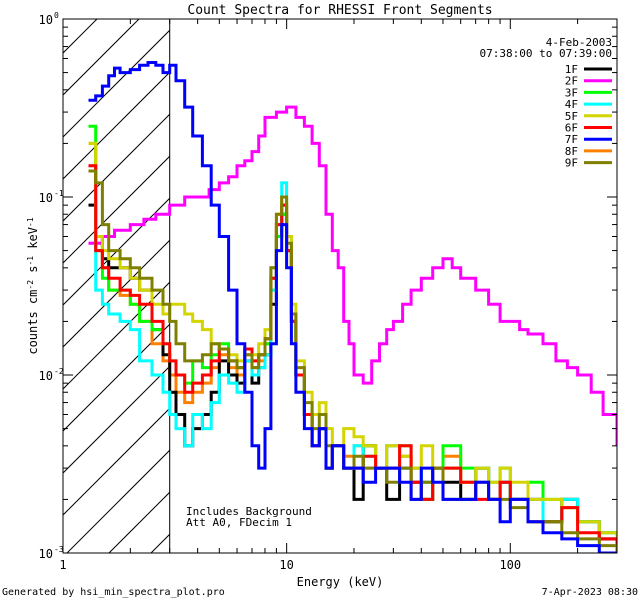 This screenshot has height=600, width=640. What do you see at coordinates (59, 549) in the screenshot?
I see `y-tick-exponent: -3` at bounding box center [59, 549].